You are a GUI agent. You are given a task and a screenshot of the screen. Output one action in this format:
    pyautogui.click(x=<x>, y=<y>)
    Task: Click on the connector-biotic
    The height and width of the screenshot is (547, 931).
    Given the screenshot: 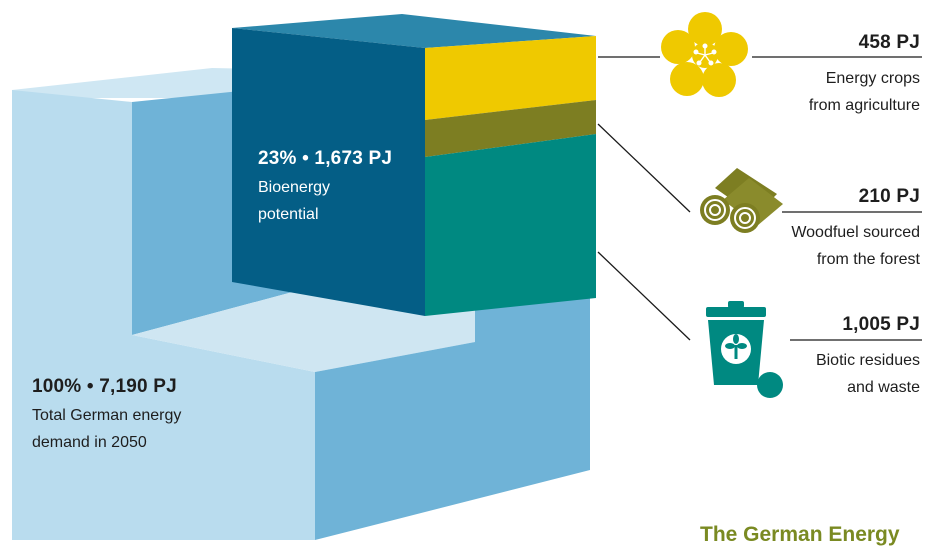 What is the action you would take?
    pyautogui.click(x=644, y=296)
    